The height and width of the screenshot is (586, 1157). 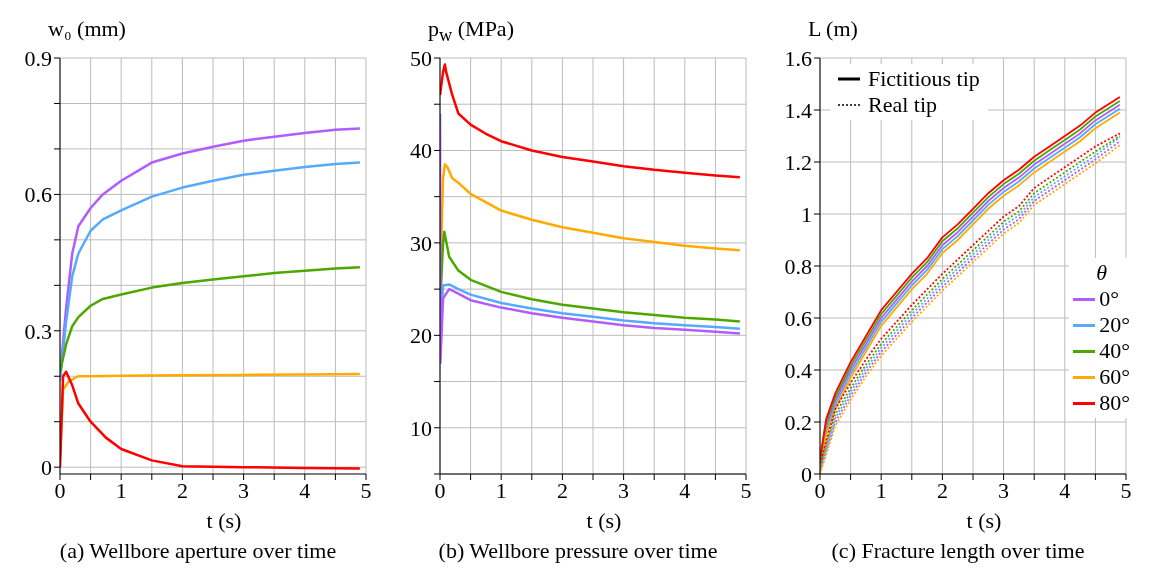 I want to click on y-tick-label: 50, so click(x=421, y=58).